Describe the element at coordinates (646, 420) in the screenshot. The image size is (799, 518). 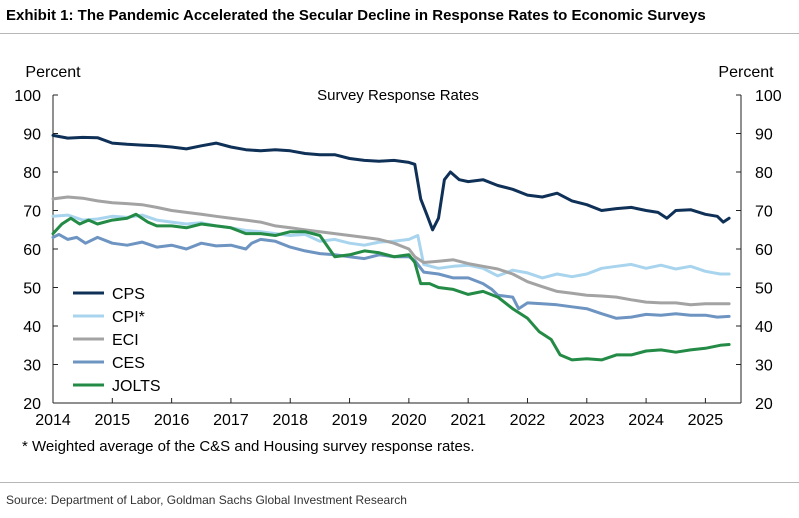
I see `x-tick-label: 2024` at that location.